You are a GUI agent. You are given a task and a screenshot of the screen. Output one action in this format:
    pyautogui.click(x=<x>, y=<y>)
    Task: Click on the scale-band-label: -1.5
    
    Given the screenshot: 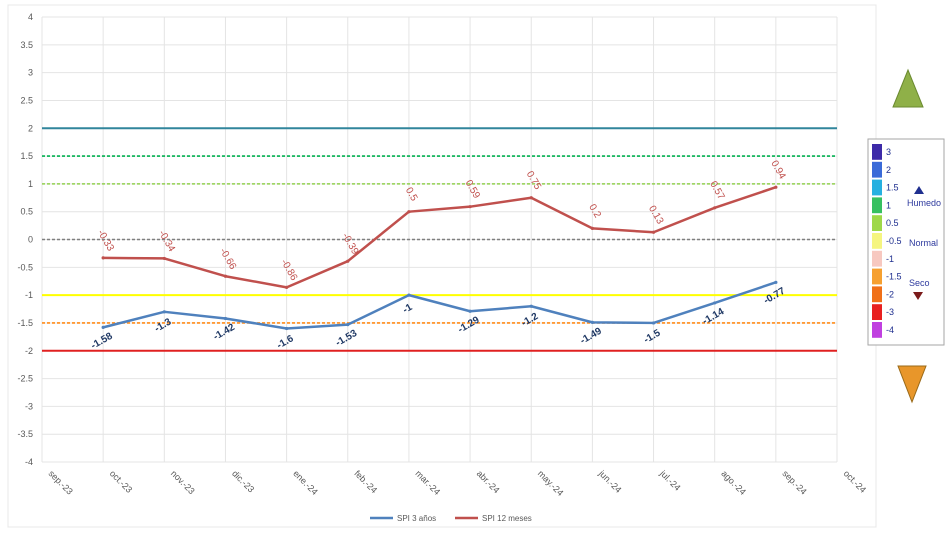 What is the action you would take?
    pyautogui.click(x=894, y=277)
    